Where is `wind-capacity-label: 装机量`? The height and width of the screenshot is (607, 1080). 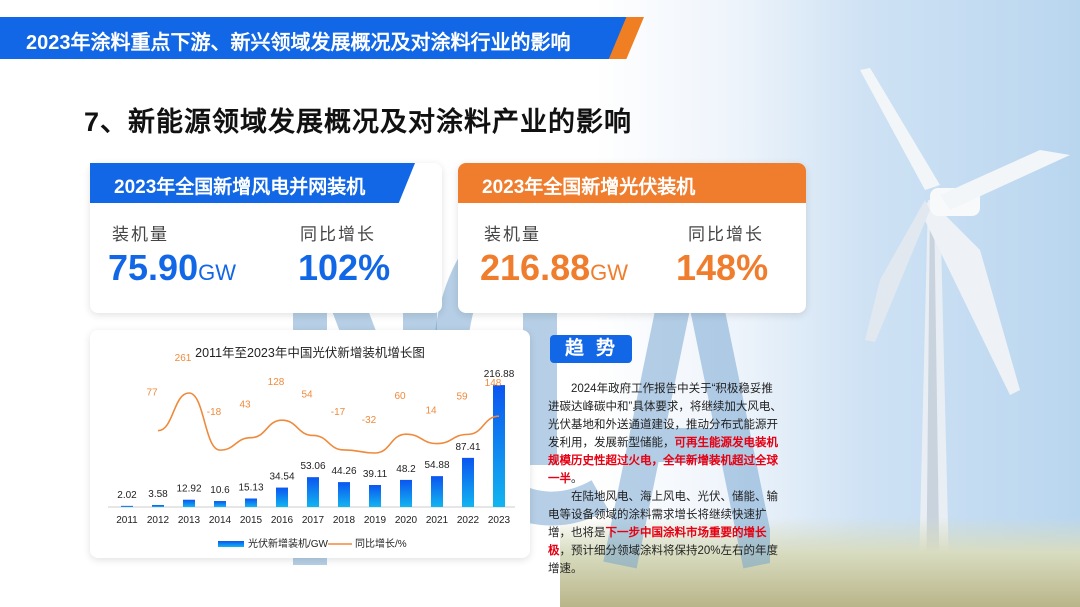
wind-capacity-label: 装机量 is located at coordinates (140, 234).